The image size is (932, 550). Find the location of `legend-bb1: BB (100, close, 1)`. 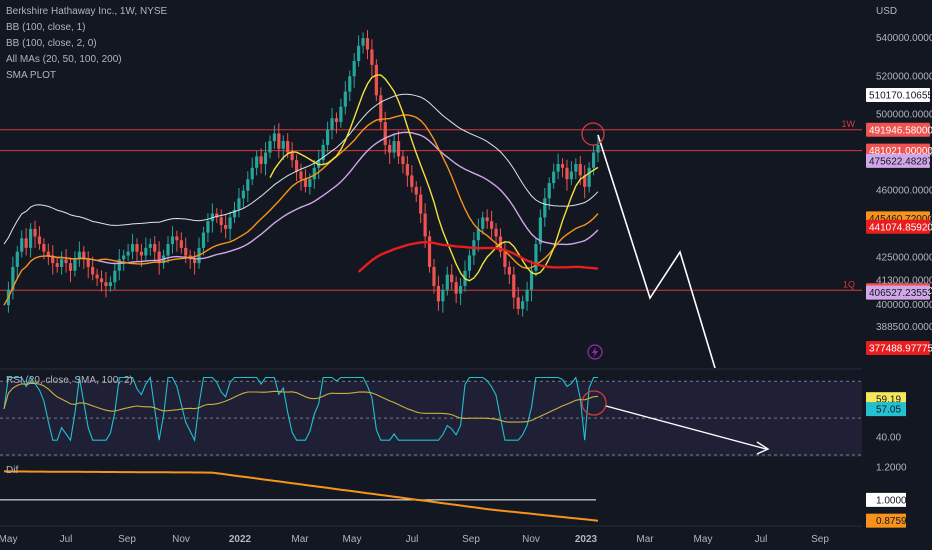

legend-bb1: BB (100, close, 1) is located at coordinates (46, 27).